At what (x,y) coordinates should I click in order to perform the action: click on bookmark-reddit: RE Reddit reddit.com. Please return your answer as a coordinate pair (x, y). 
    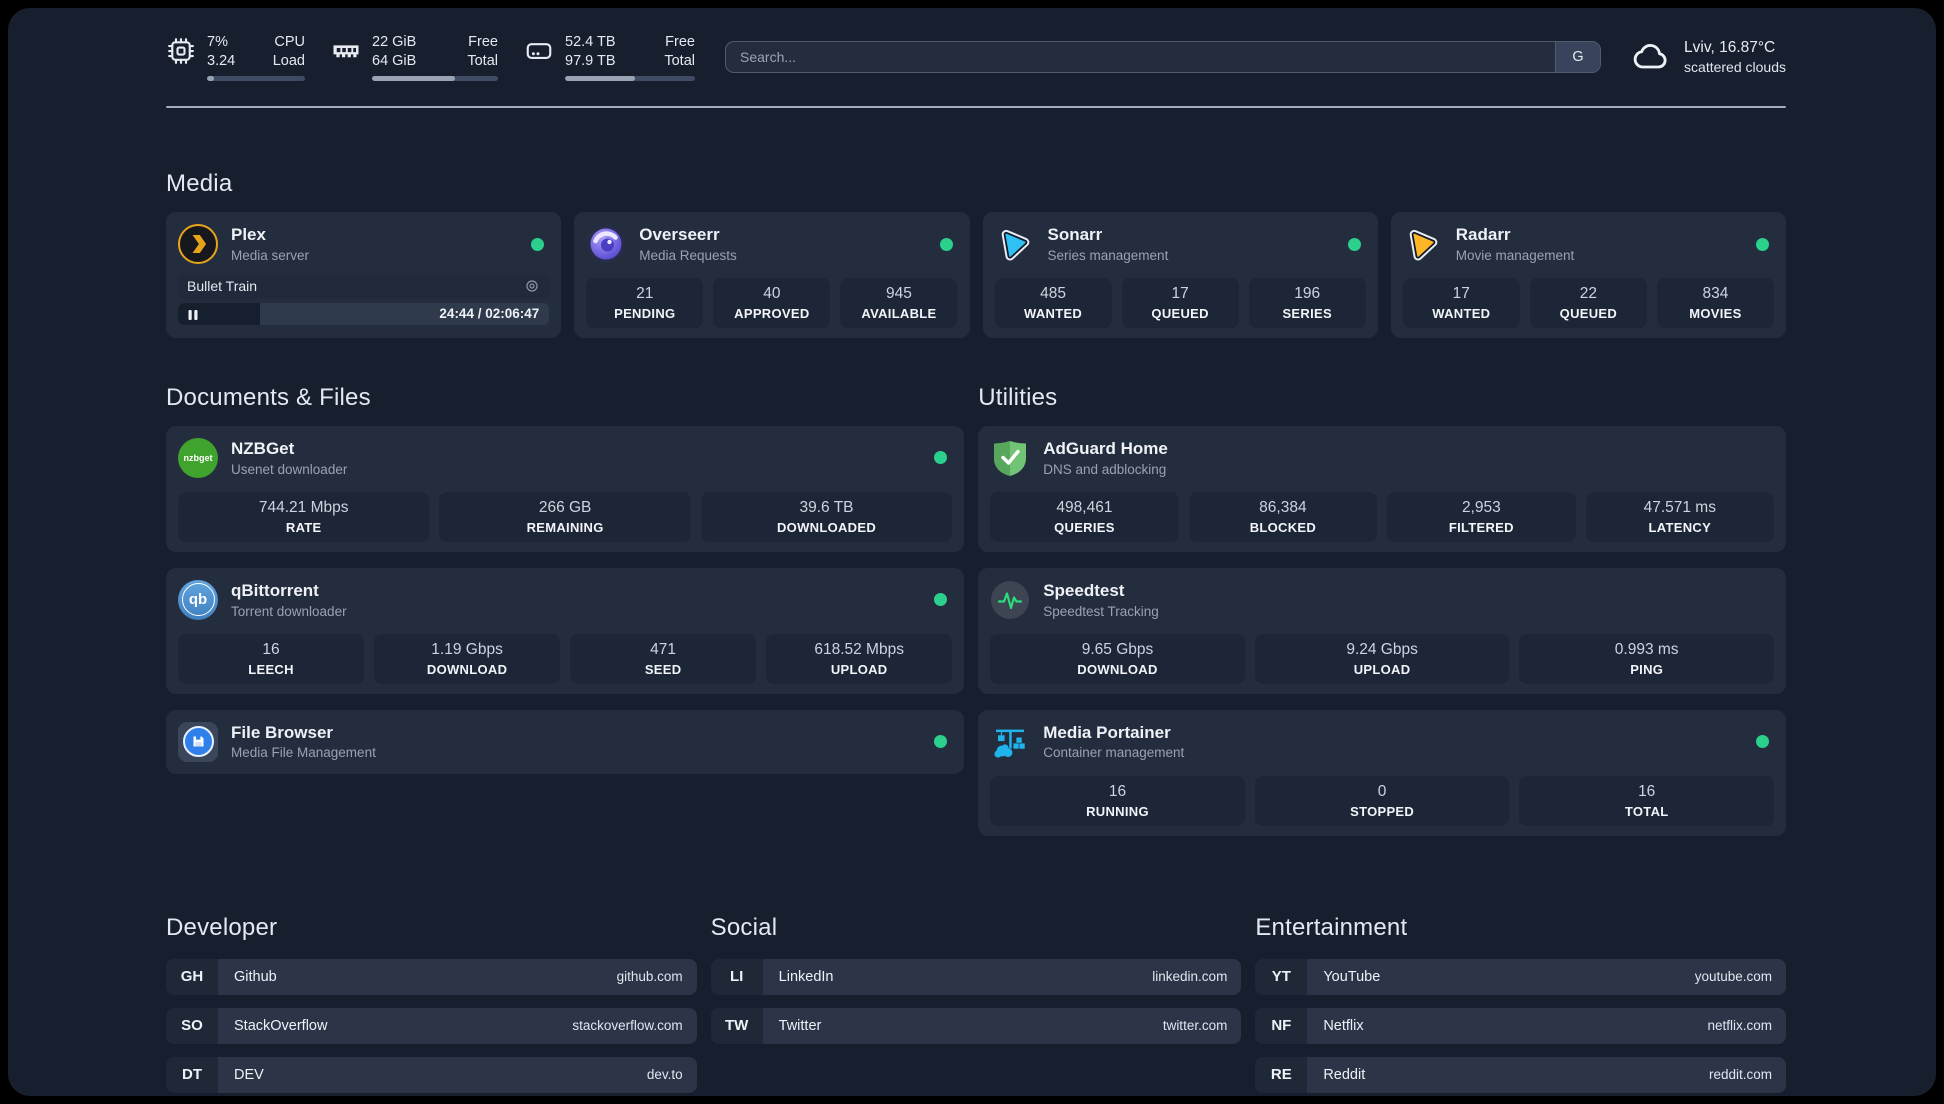
    Looking at the image, I should click on (1520, 1074).